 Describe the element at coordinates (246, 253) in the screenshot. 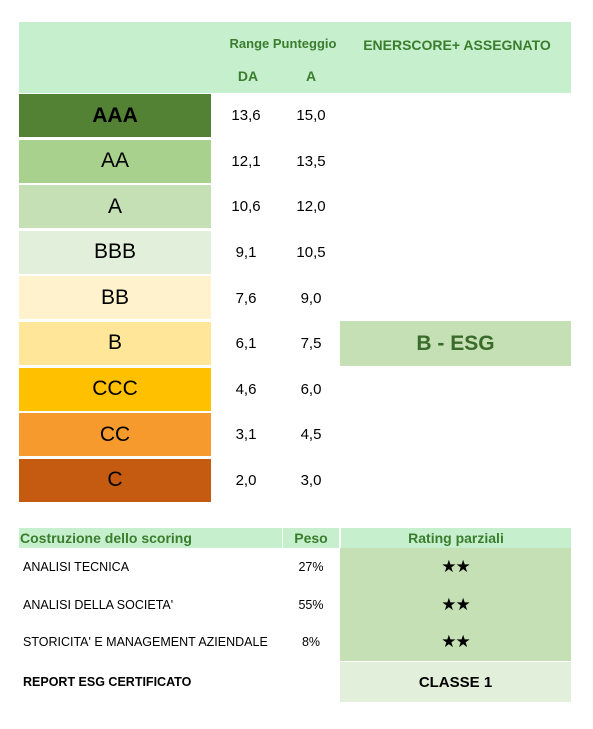

I see `range-from-value: 9,1` at that location.